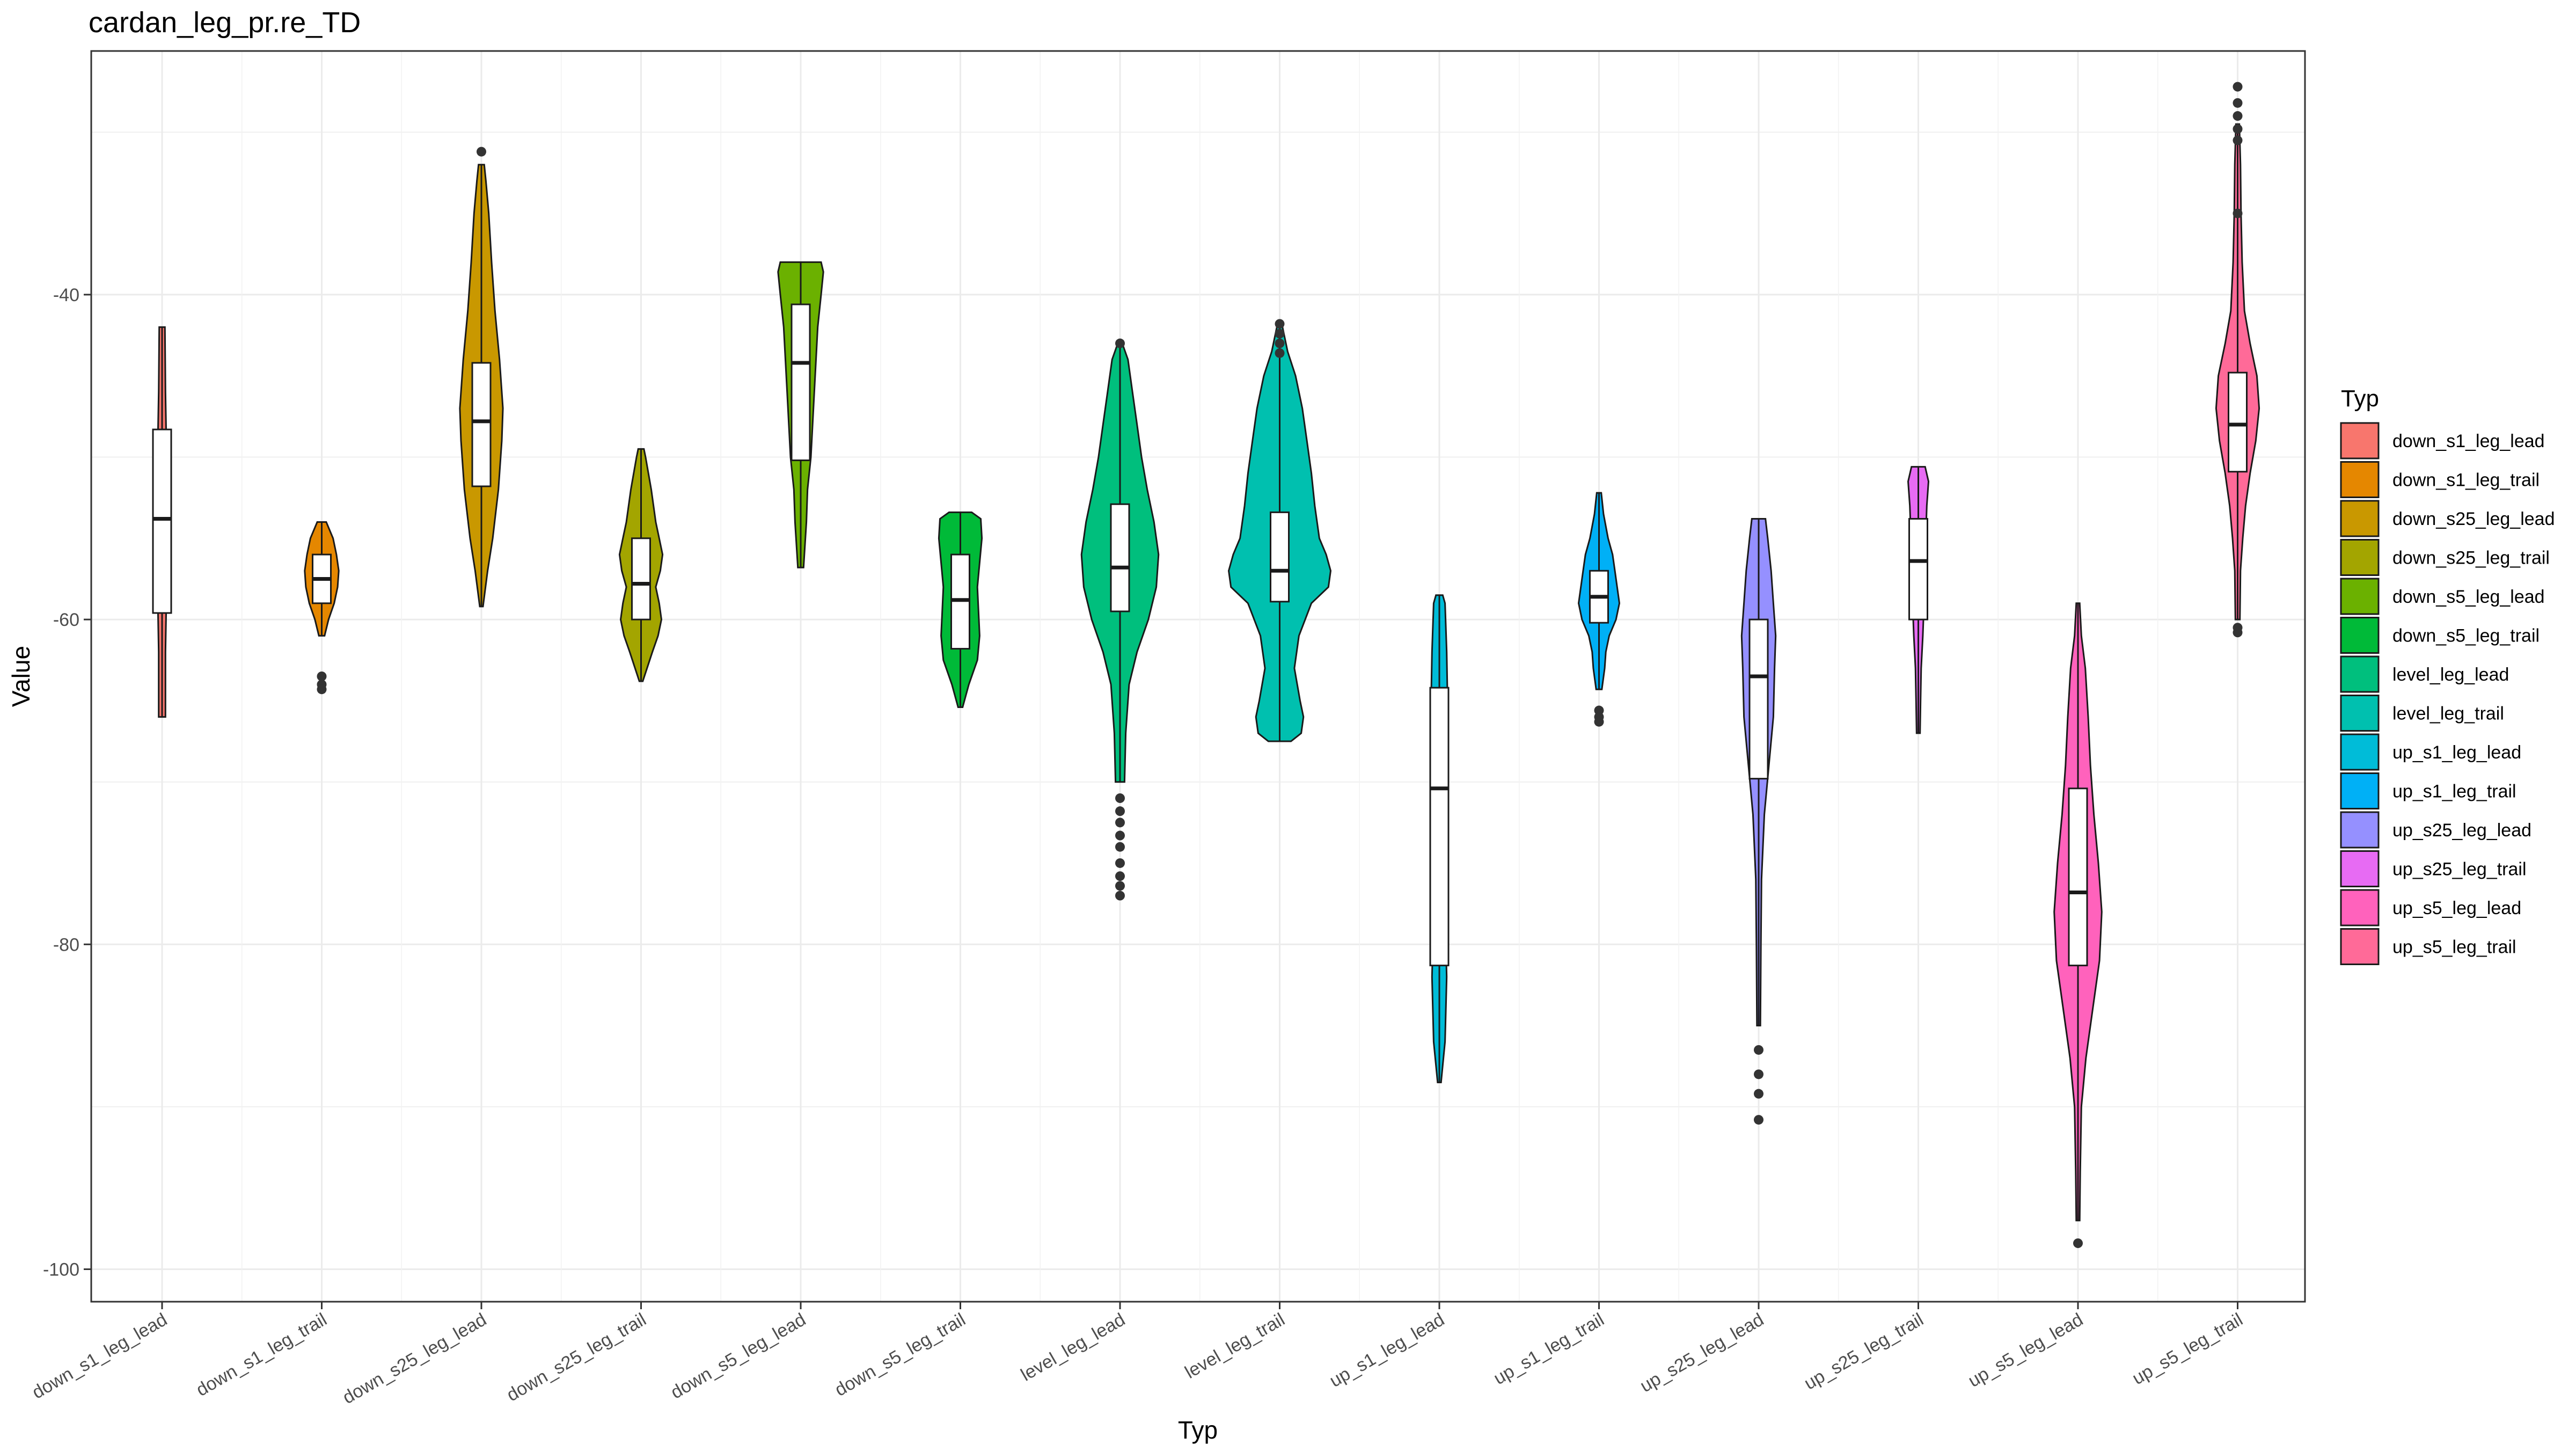 This screenshot has width=2576, height=1452. Describe the element at coordinates (2237, 360) in the screenshot. I see `violin-group-up_s5_leg_trail` at that location.